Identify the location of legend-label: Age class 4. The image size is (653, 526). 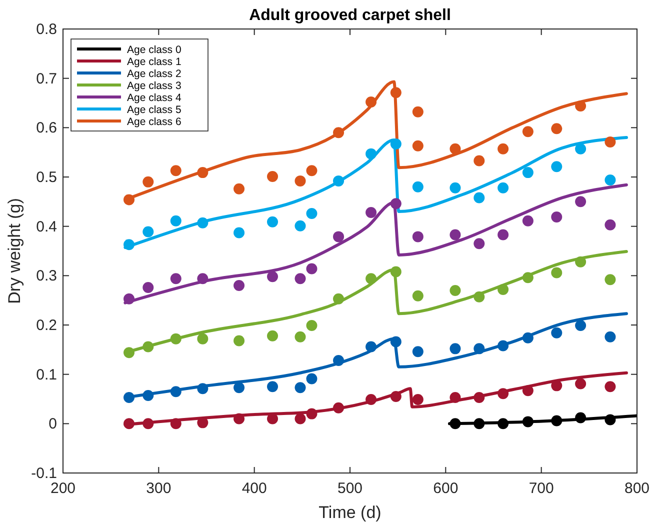
(154, 98).